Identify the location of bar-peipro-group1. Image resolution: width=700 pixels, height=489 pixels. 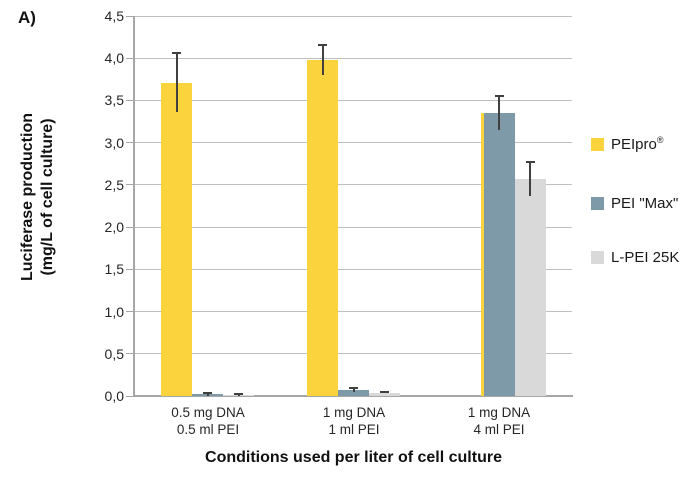
(177, 239).